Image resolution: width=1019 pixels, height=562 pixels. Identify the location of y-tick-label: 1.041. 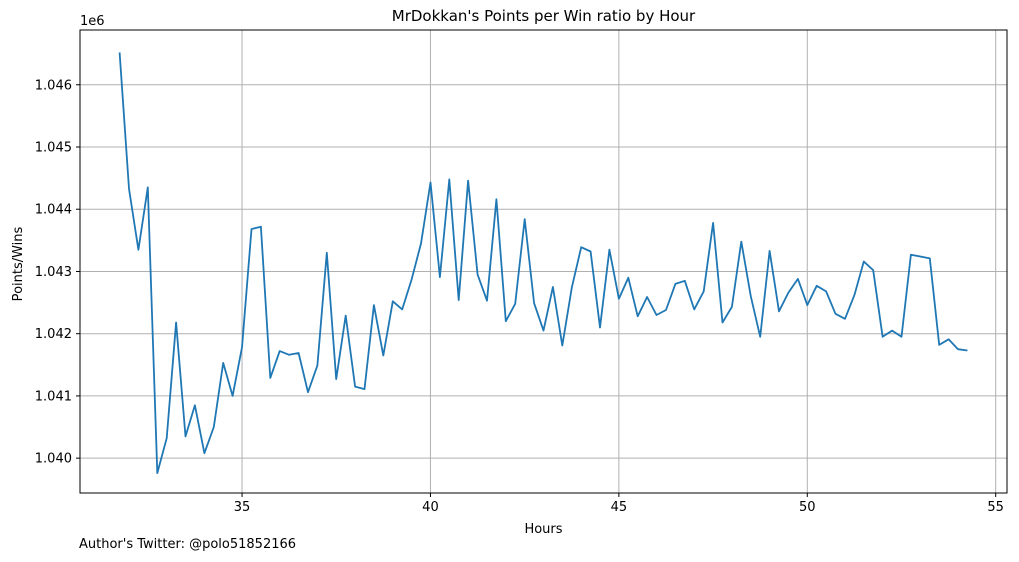
(53, 396).